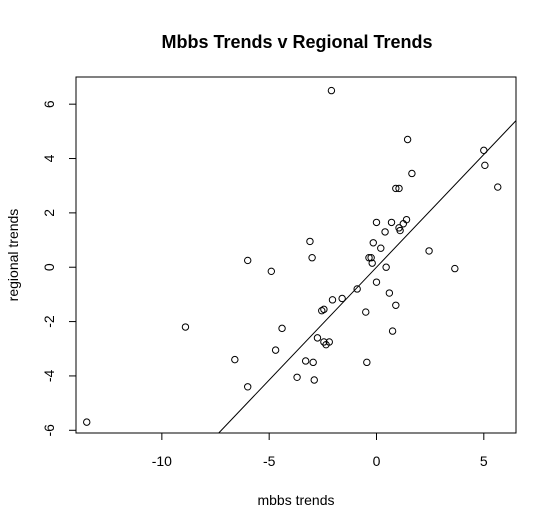 The image size is (556, 530). I want to click on x-tick-label: 5, so click(484, 461).